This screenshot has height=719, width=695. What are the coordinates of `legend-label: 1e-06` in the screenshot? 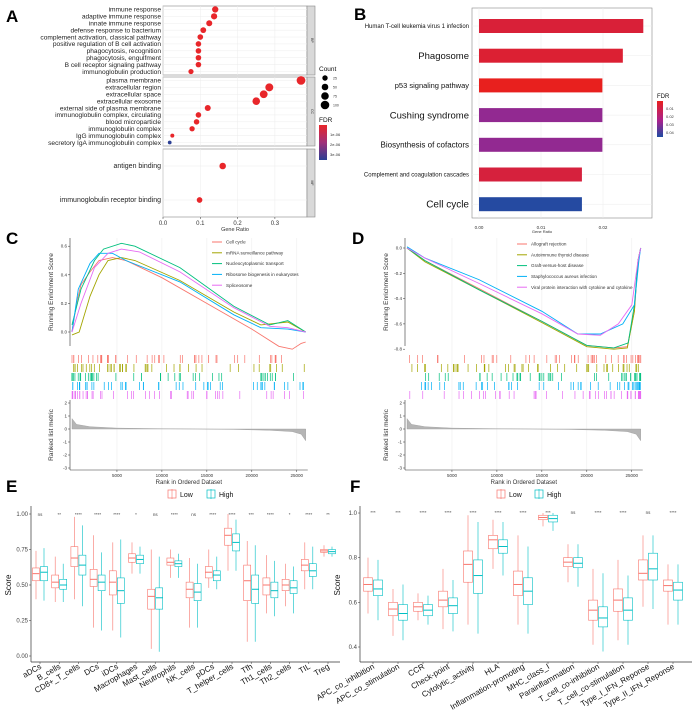 It's located at (335, 134).